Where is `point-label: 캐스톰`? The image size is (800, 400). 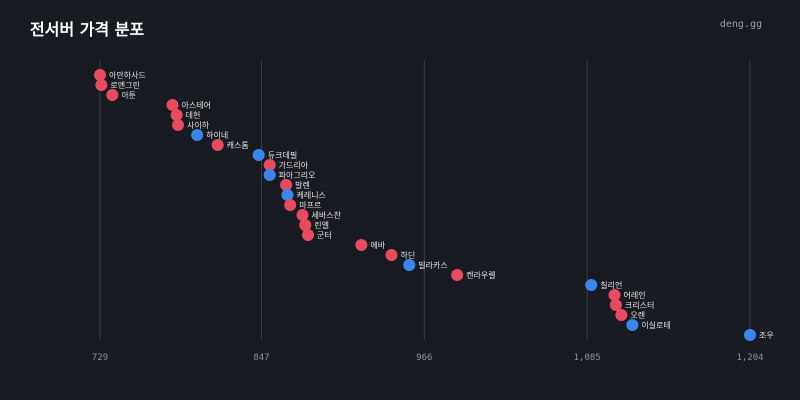
point-label: 캐스톰 is located at coordinates (238, 145).